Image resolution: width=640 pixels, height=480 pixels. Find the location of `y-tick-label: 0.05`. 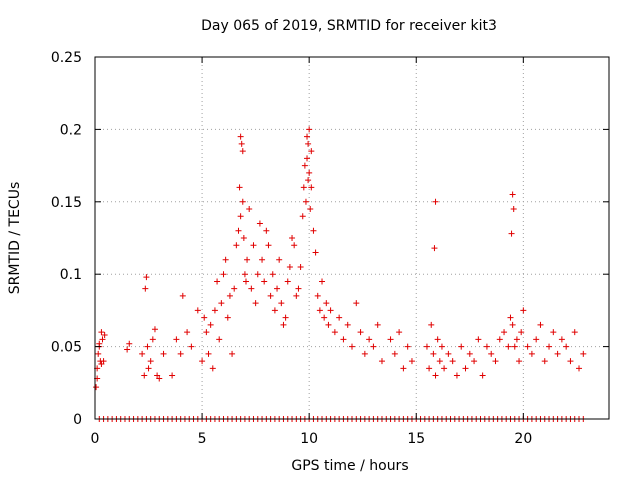

y-tick-label: 0.05 is located at coordinates (66, 348).